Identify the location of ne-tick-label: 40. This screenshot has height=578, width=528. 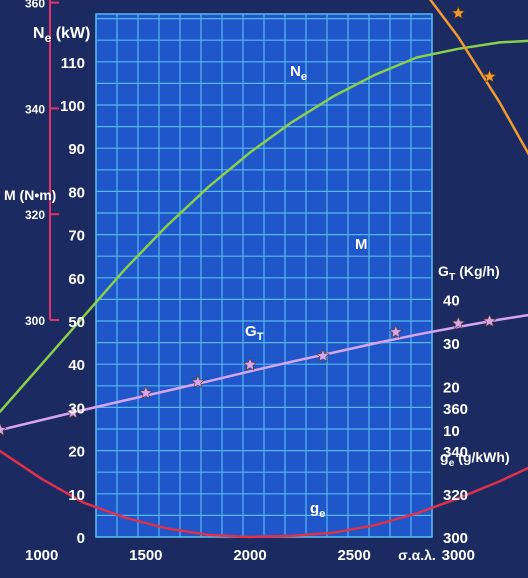
(76, 365).